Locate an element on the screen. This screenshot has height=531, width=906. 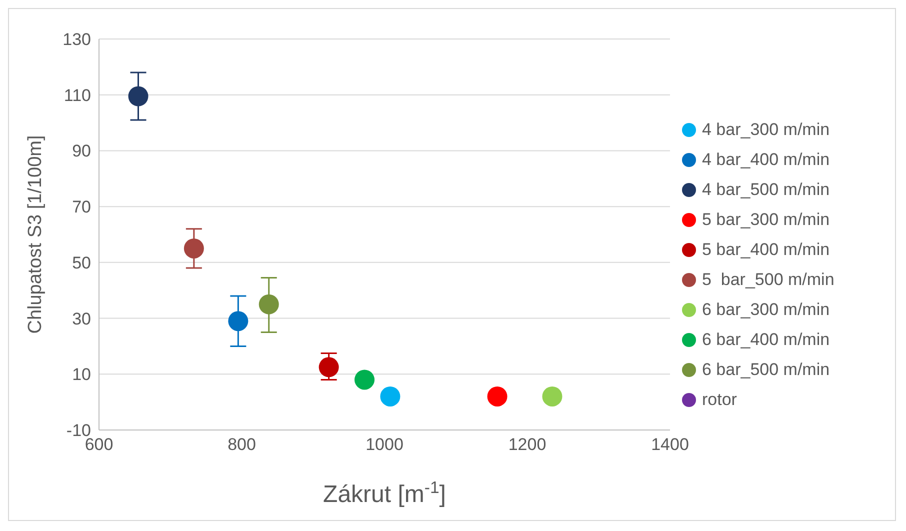
legend-label: 4 bar_500 m/min is located at coordinates (766, 190).